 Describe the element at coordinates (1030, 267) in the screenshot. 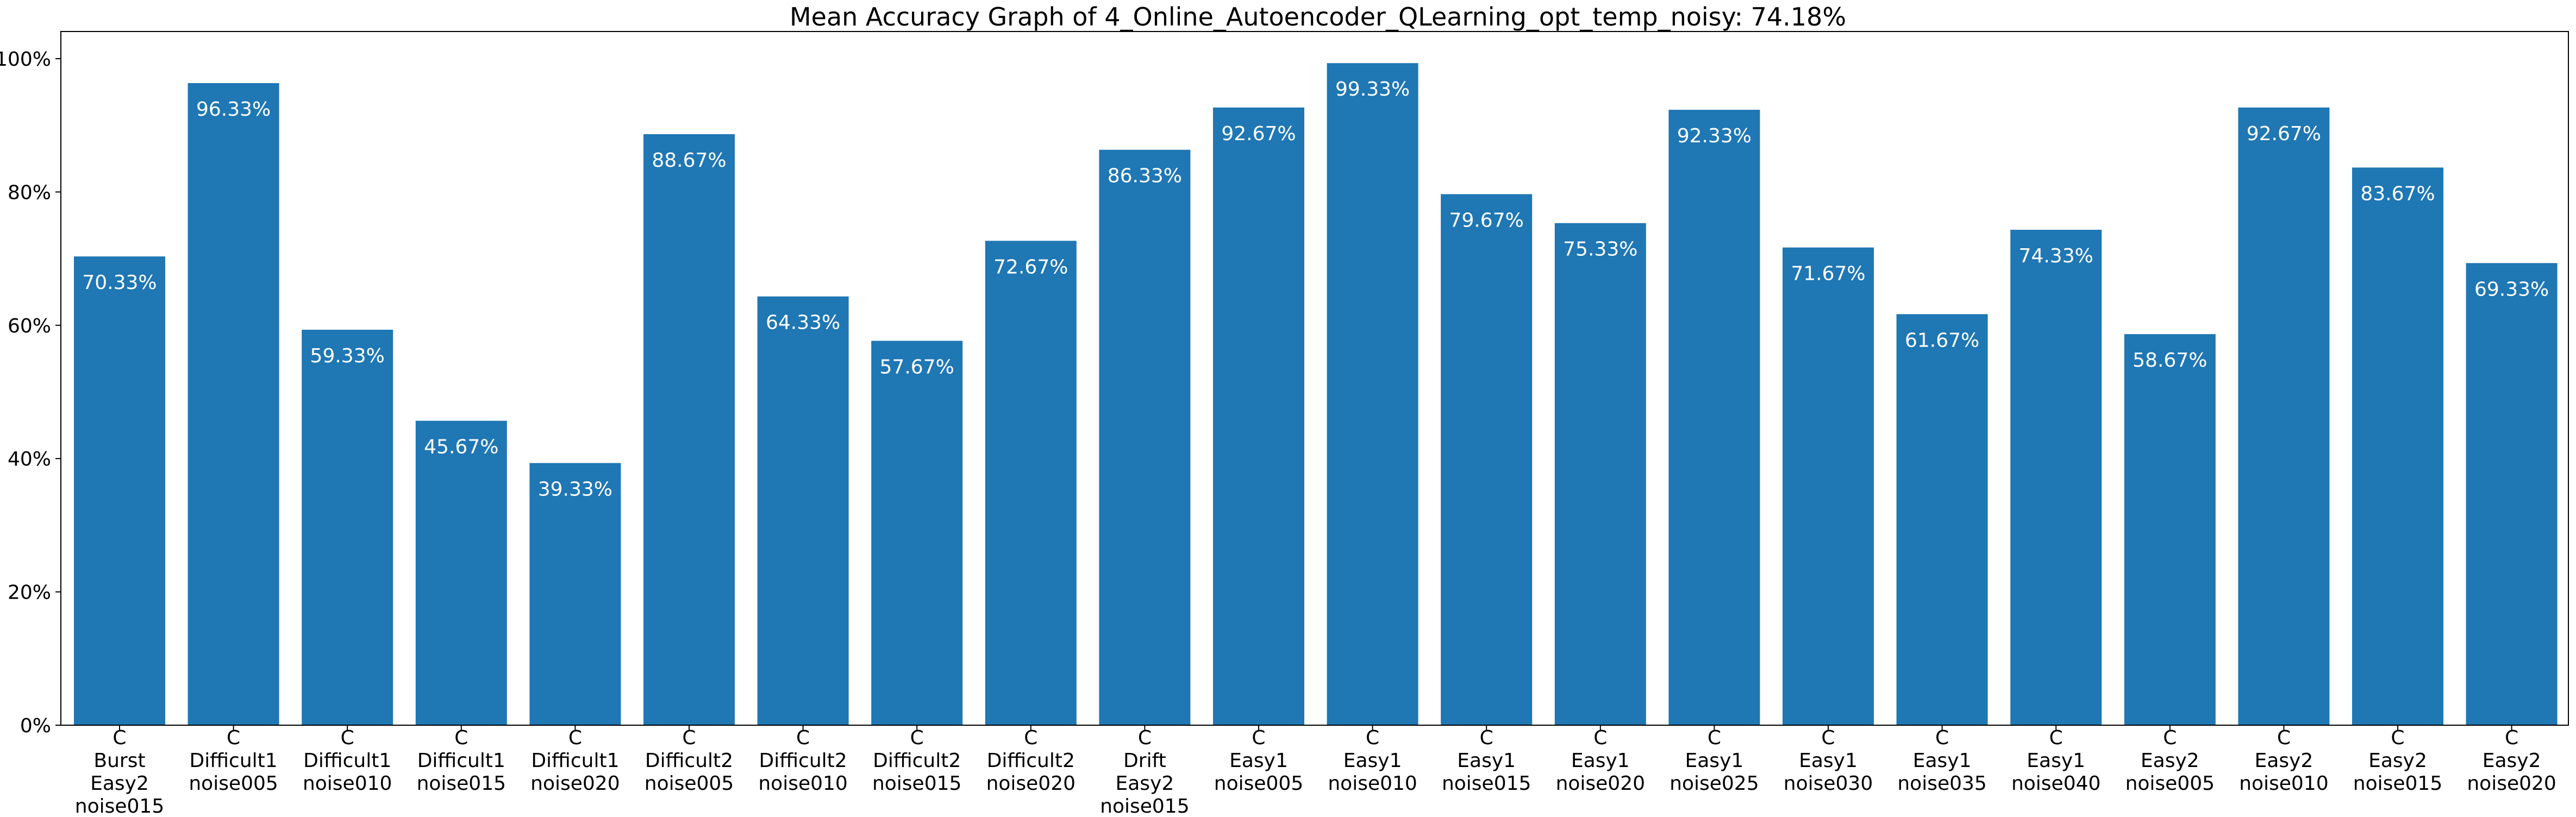

I see `bar-value-label: 72.67%` at that location.